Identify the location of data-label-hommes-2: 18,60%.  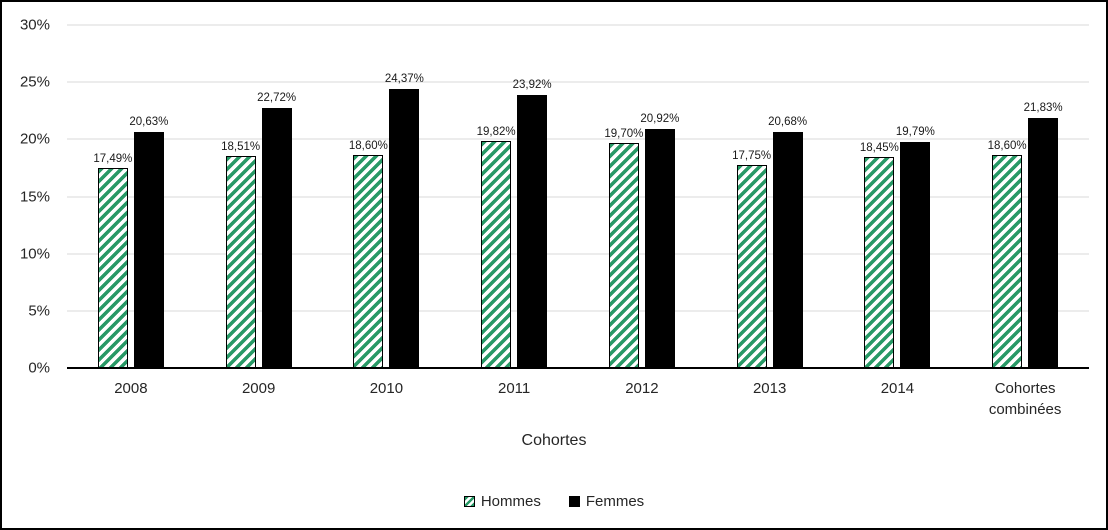
(368, 146).